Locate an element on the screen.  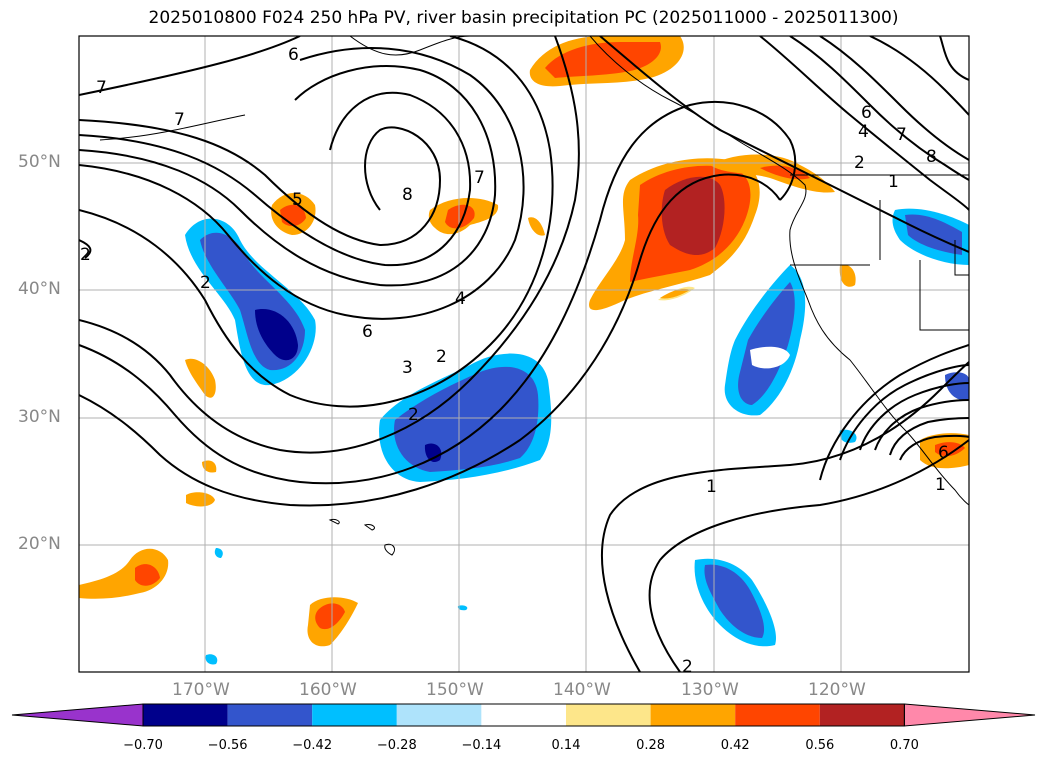
colorbar-tick-label: 0.56 is located at coordinates (820, 745).